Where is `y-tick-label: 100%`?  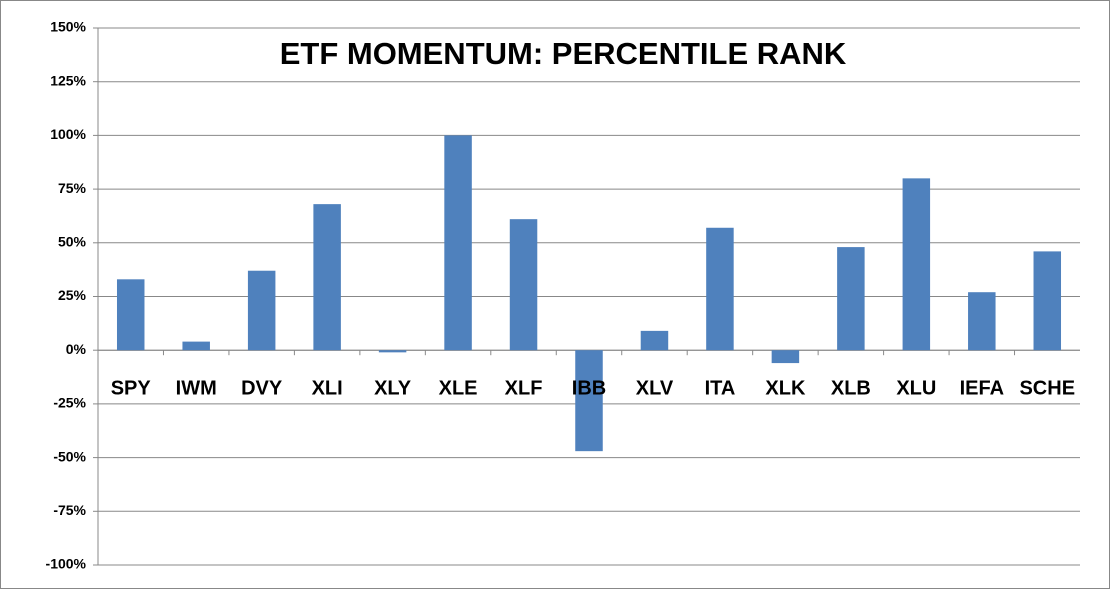
y-tick-label: 100% is located at coordinates (68, 134).